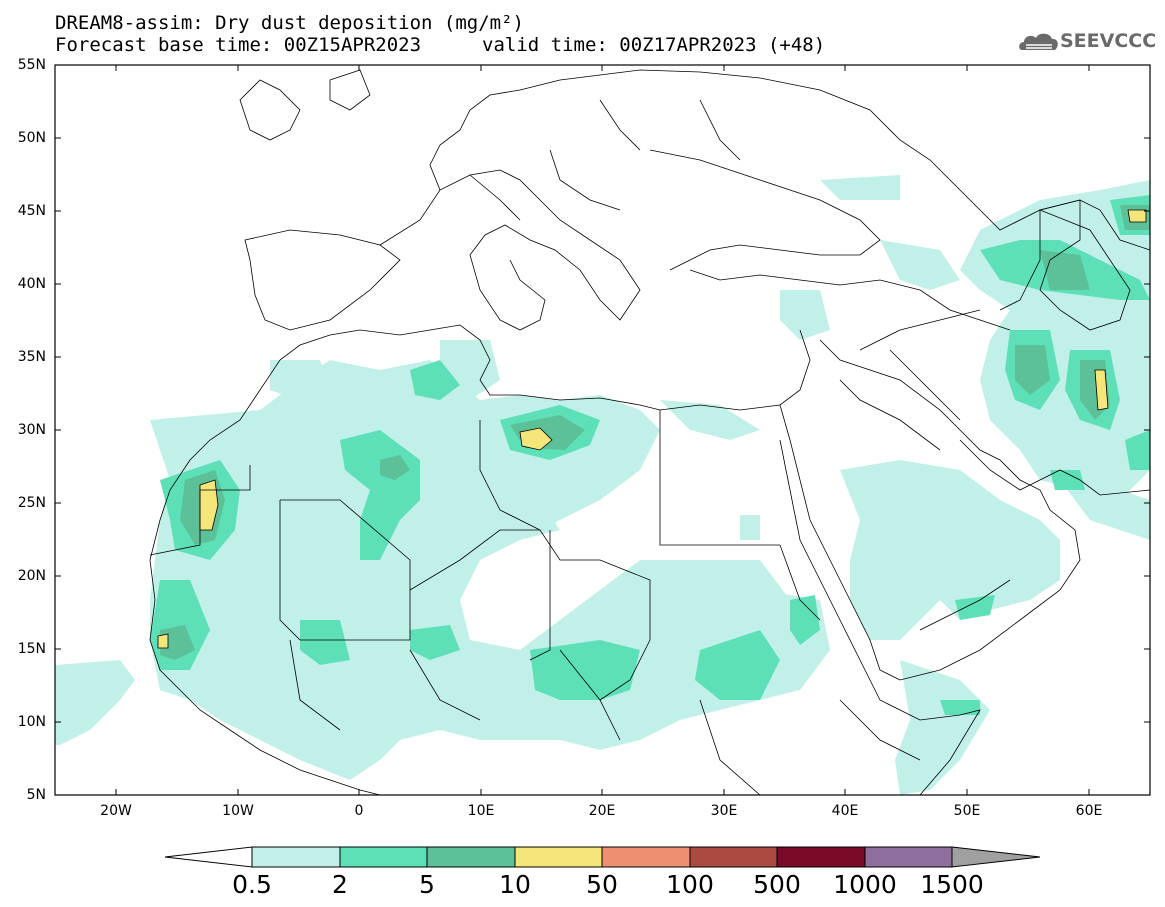 The height and width of the screenshot is (907, 1165). What do you see at coordinates (31, 649) in the screenshot?
I see `lat-label: 15N` at bounding box center [31, 649].